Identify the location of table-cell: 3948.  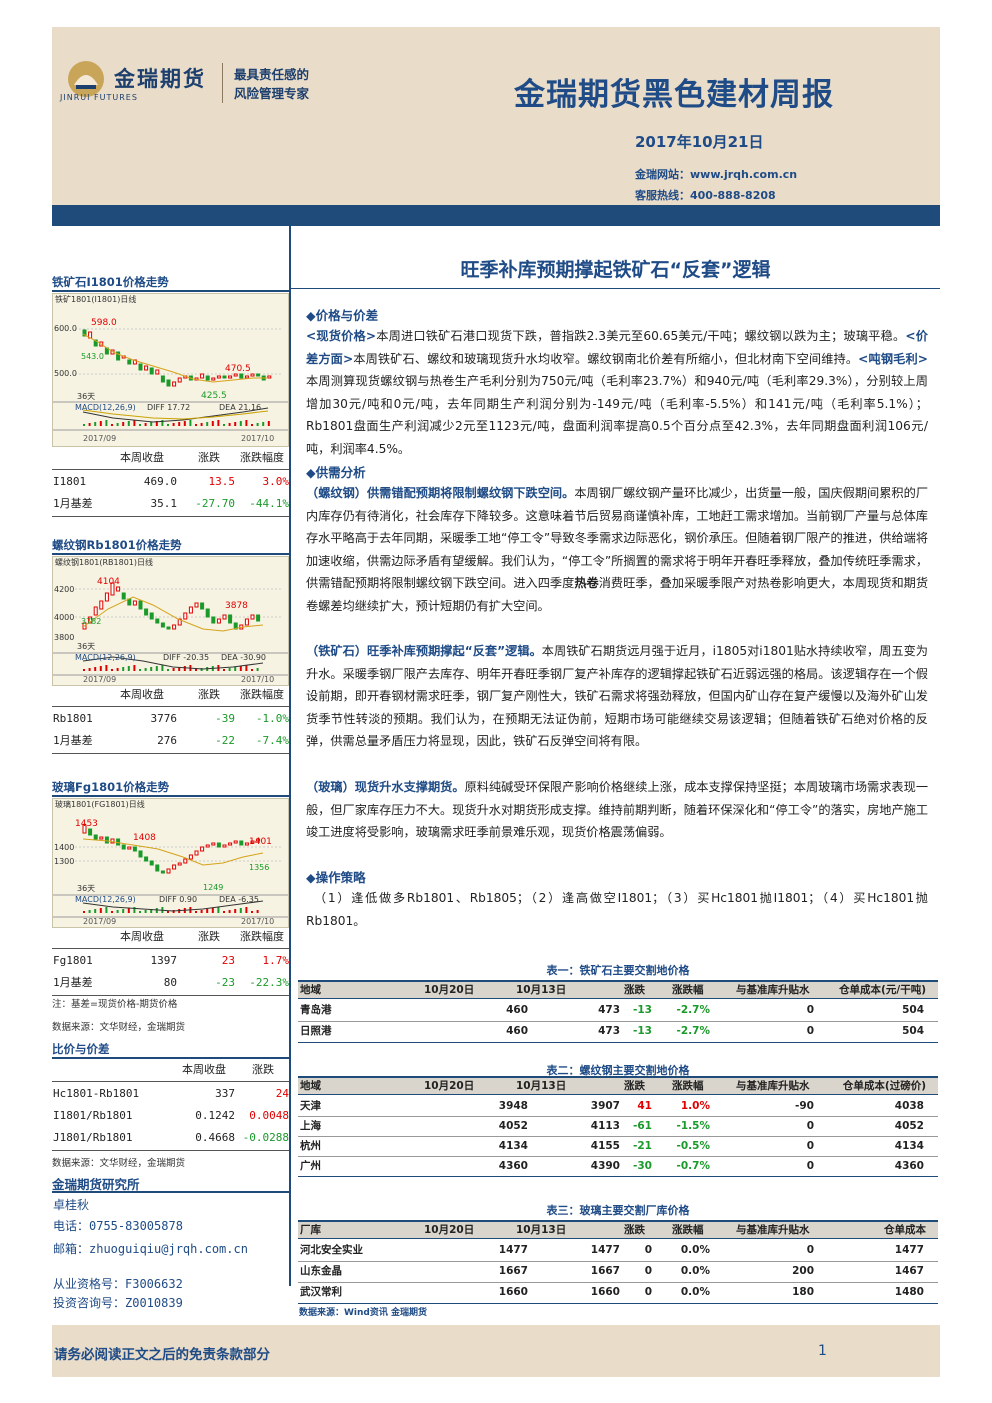
(513, 1106).